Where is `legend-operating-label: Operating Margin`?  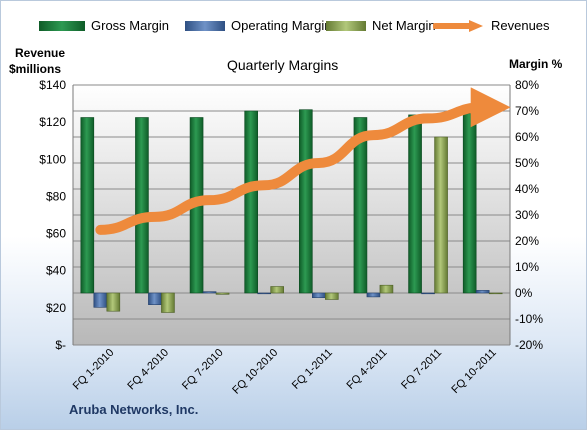
legend-operating-label: Operating Margin is located at coordinates (281, 25).